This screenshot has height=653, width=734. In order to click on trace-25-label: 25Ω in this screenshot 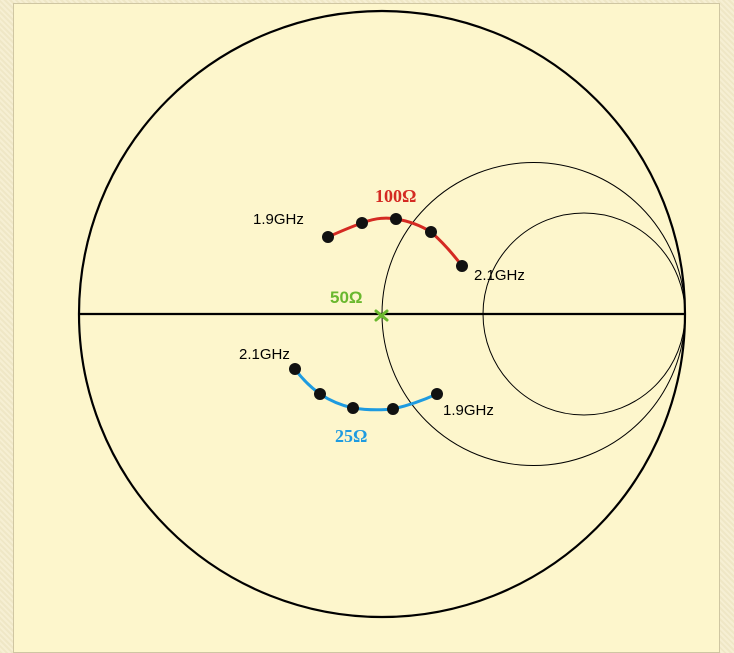, I will do `click(351, 436)`.